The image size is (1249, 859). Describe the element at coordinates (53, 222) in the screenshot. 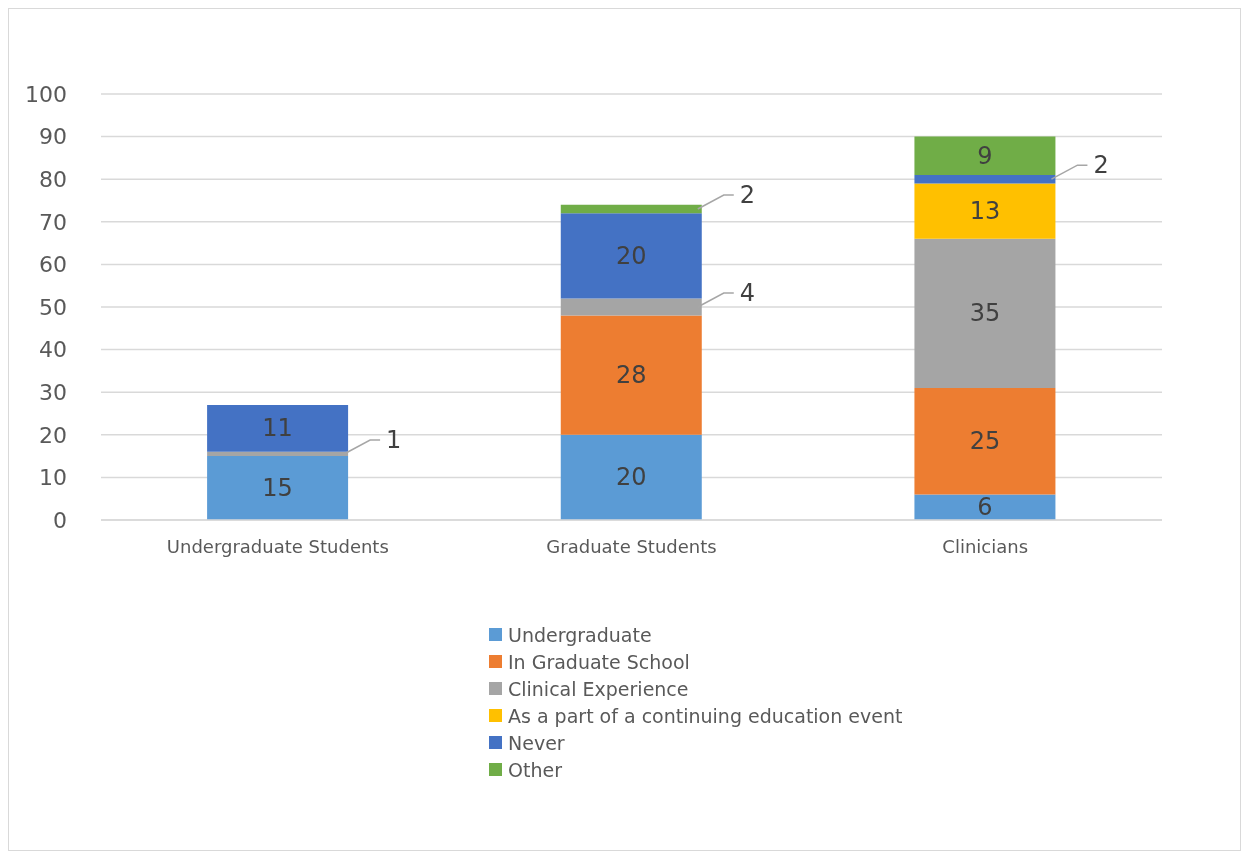

I see `y-tick-label: 70` at that location.